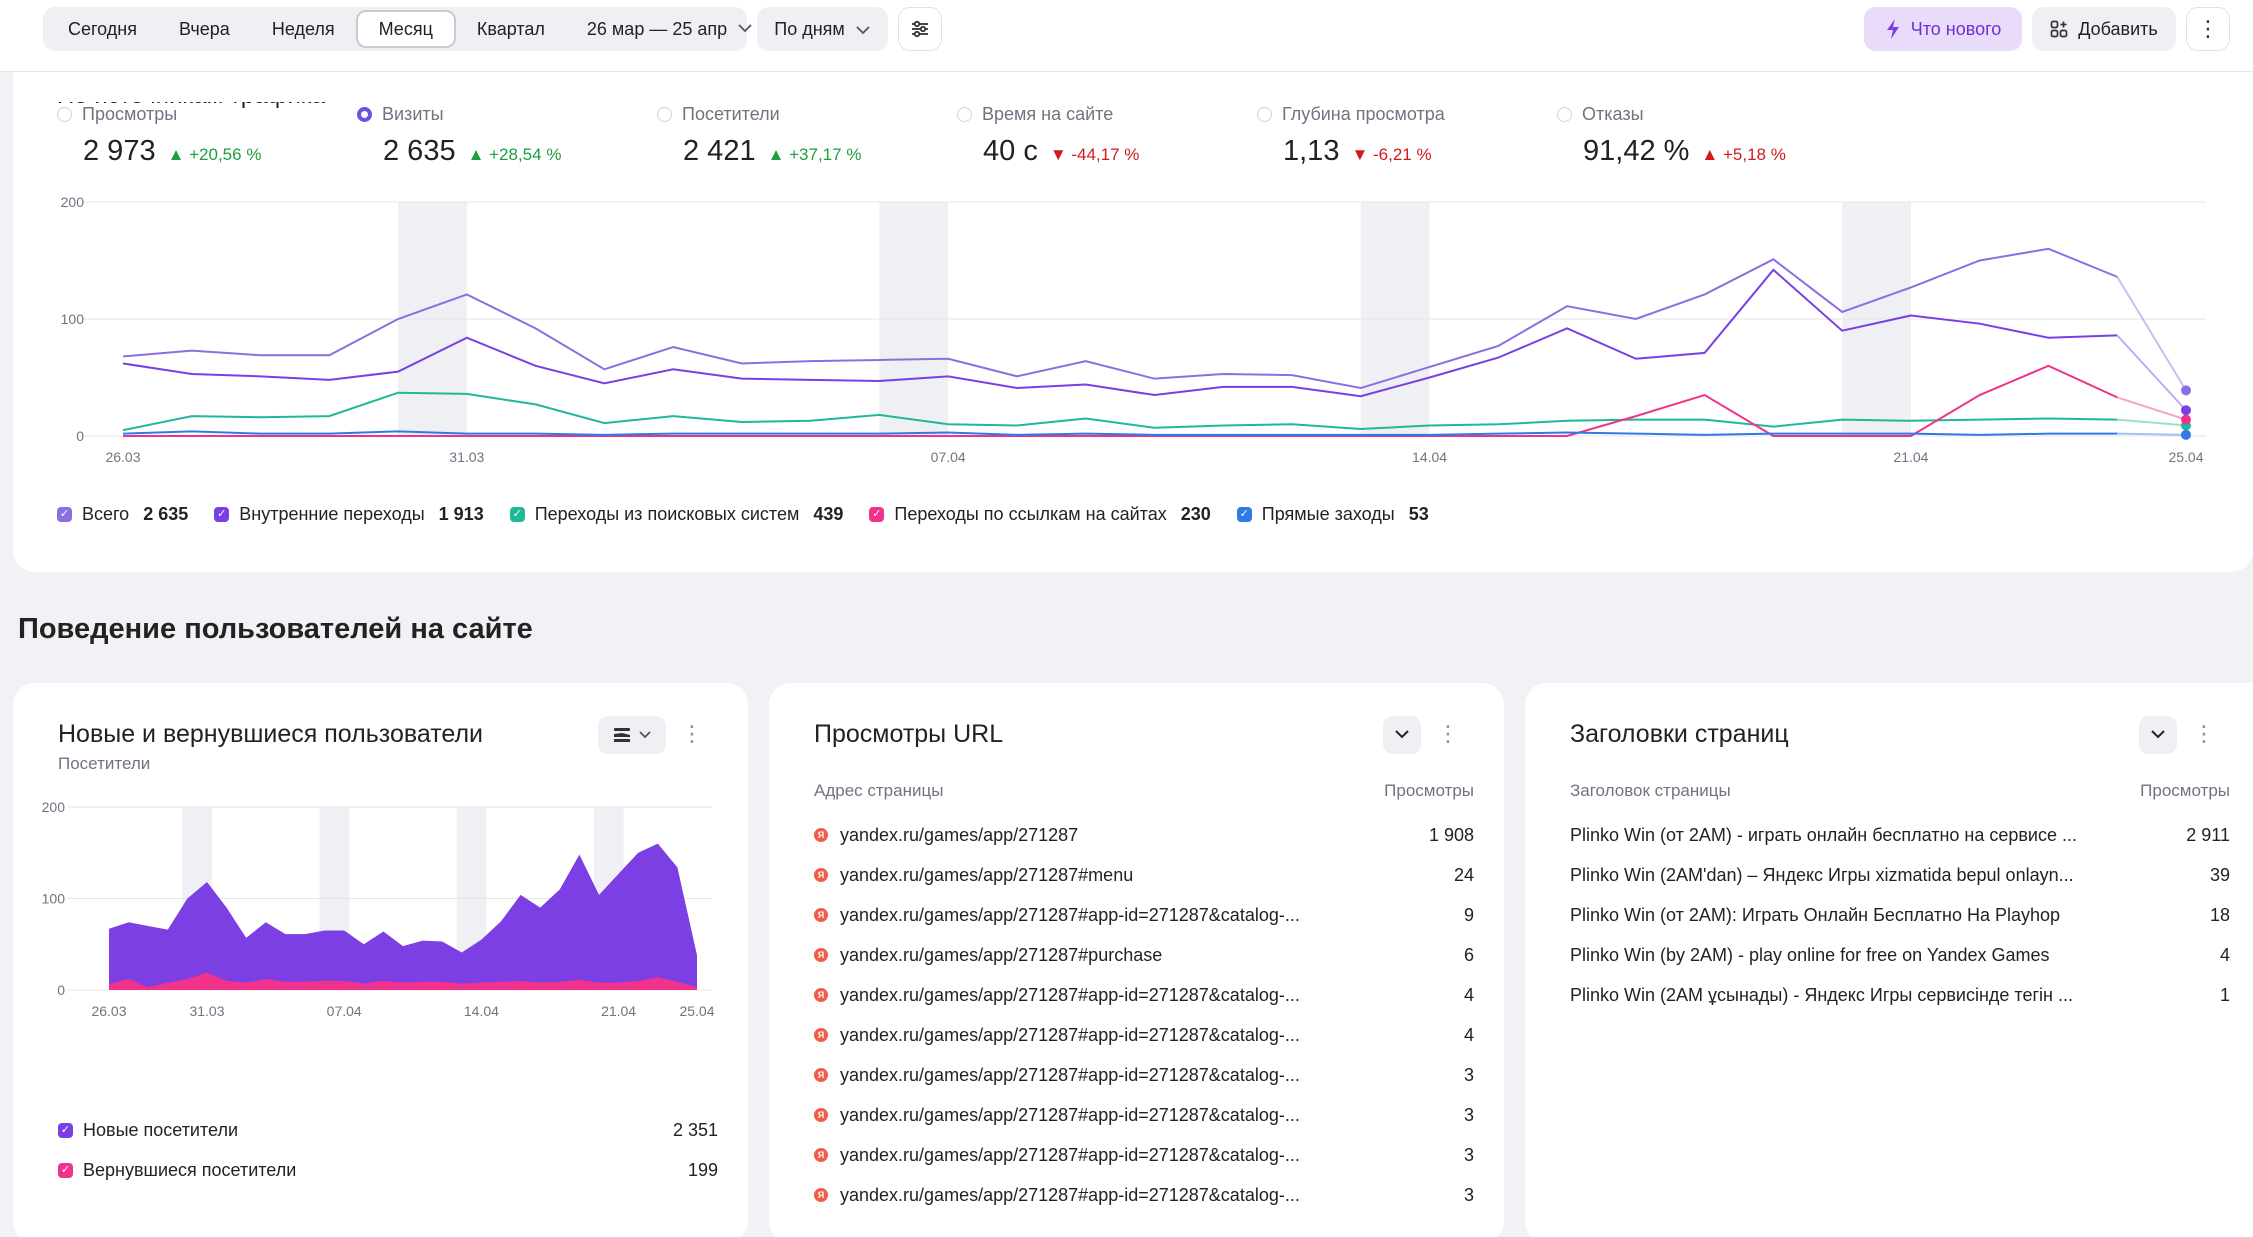 Image resolution: width=2253 pixels, height=1237 pixels. Describe the element at coordinates (405, 29) in the screenshot. I see `period-month: Месяц` at that location.